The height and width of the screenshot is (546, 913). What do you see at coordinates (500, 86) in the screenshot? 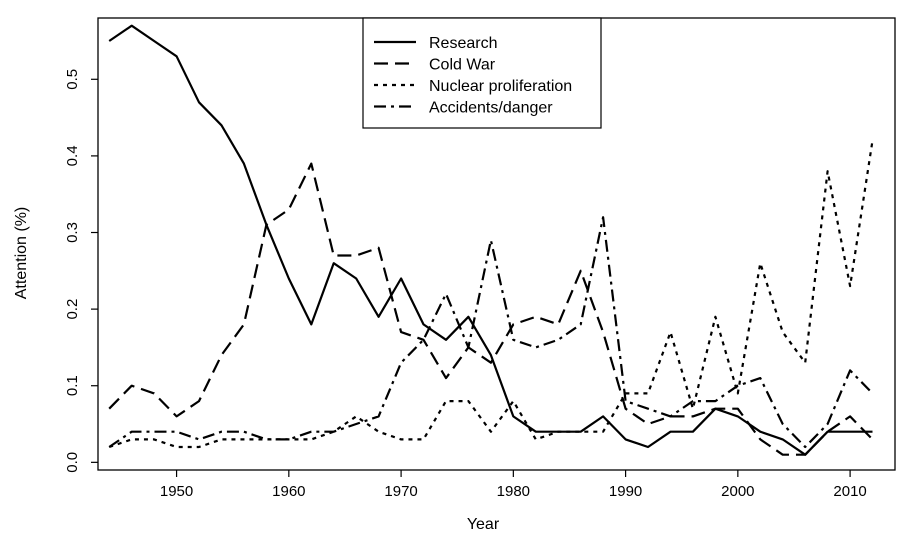
I see `legend-label-nuclear-proliferation: Nuclear proliferation` at bounding box center [500, 86].